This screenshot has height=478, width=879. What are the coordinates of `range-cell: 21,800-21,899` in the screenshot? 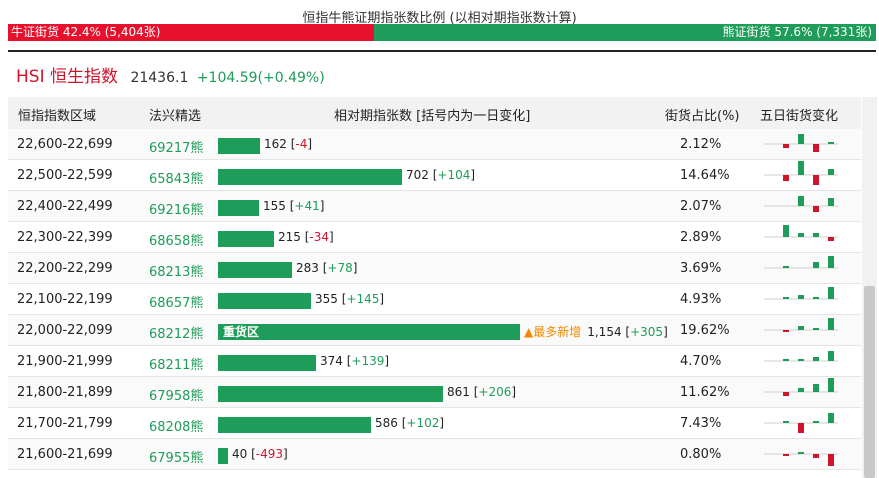 It's located at (65, 392).